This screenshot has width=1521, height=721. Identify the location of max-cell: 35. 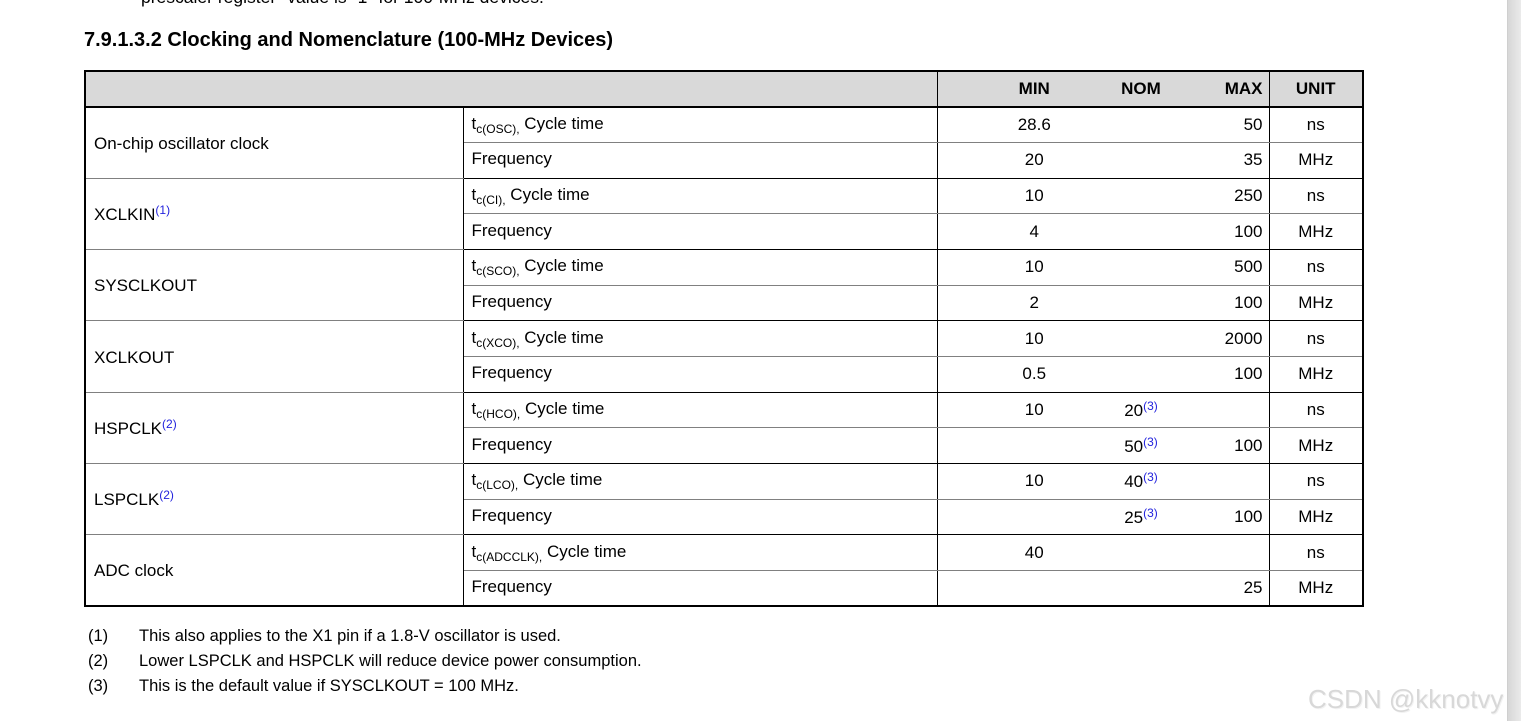
(1233, 160).